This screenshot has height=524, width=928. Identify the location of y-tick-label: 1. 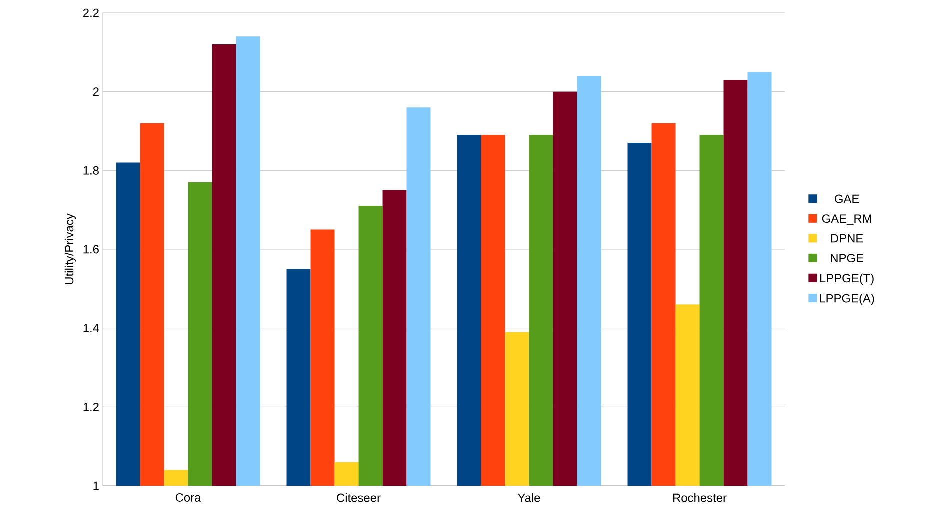
(96, 486).